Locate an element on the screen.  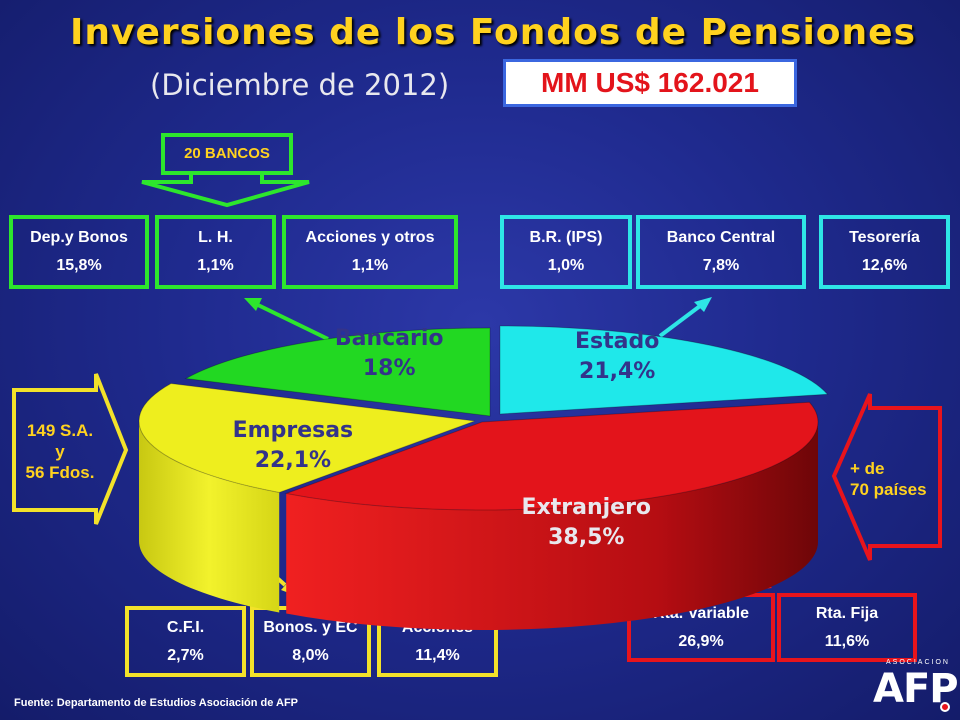
left-note: 149 S.A. y 56 Fdos. is located at coordinates (60, 451).